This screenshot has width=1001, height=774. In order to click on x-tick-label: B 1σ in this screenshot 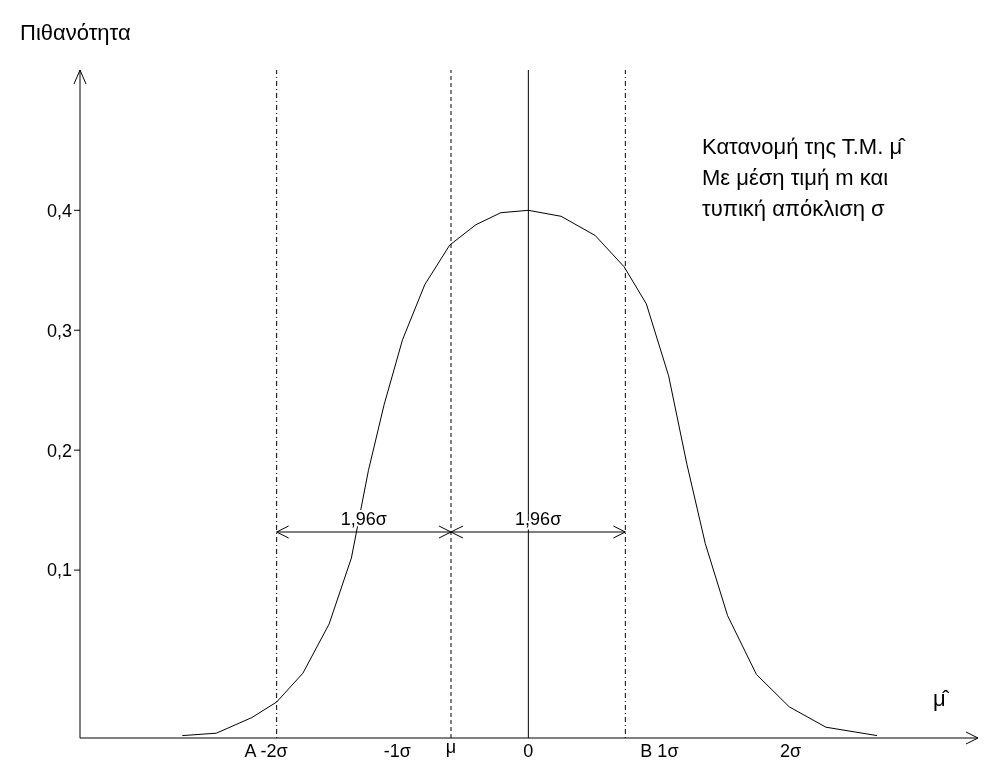, I will do `click(659, 750)`.